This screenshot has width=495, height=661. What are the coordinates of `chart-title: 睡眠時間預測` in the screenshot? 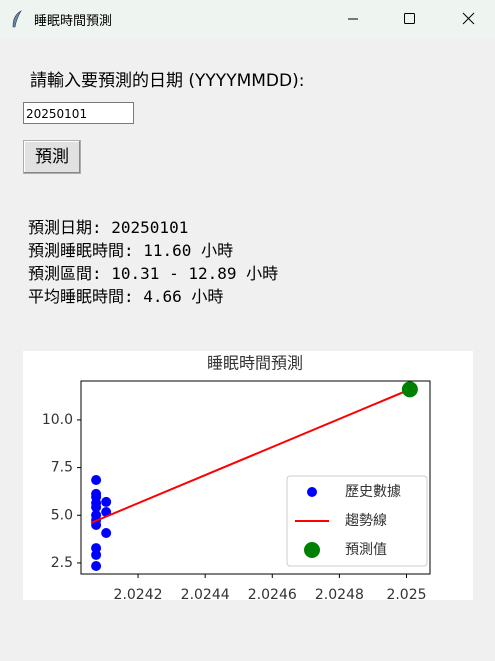 It's located at (255, 363).